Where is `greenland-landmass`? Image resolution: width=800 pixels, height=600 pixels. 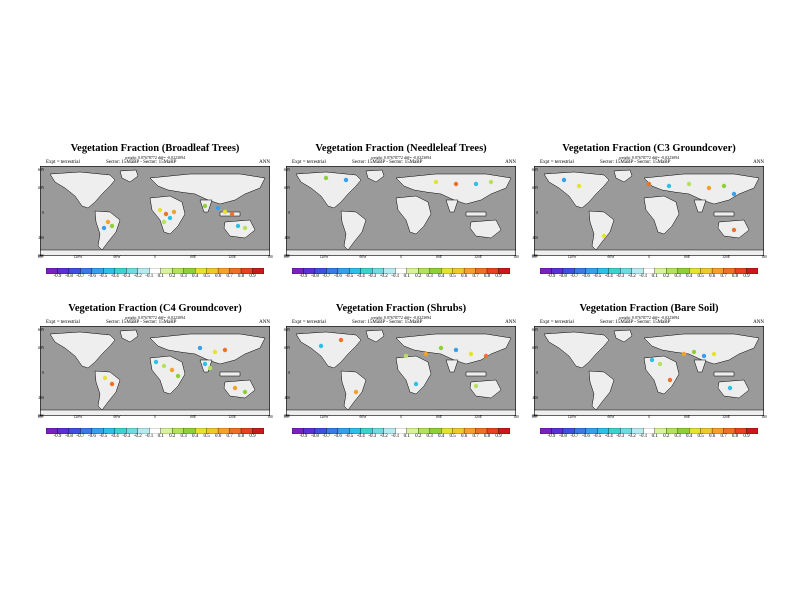
greenland-landmass is located at coordinates (375, 336).